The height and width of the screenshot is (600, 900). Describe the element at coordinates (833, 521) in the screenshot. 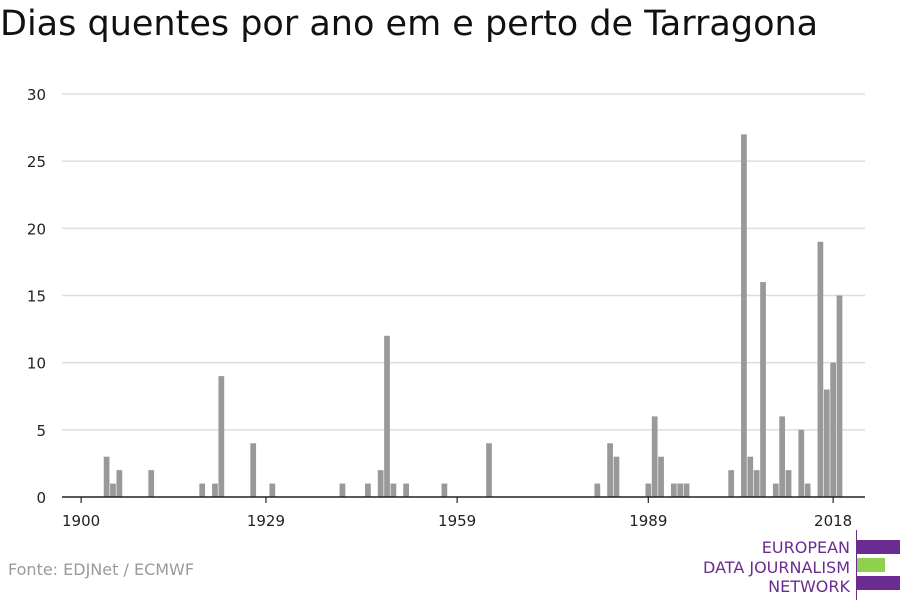

I see `x-tick-label: 2018` at that location.